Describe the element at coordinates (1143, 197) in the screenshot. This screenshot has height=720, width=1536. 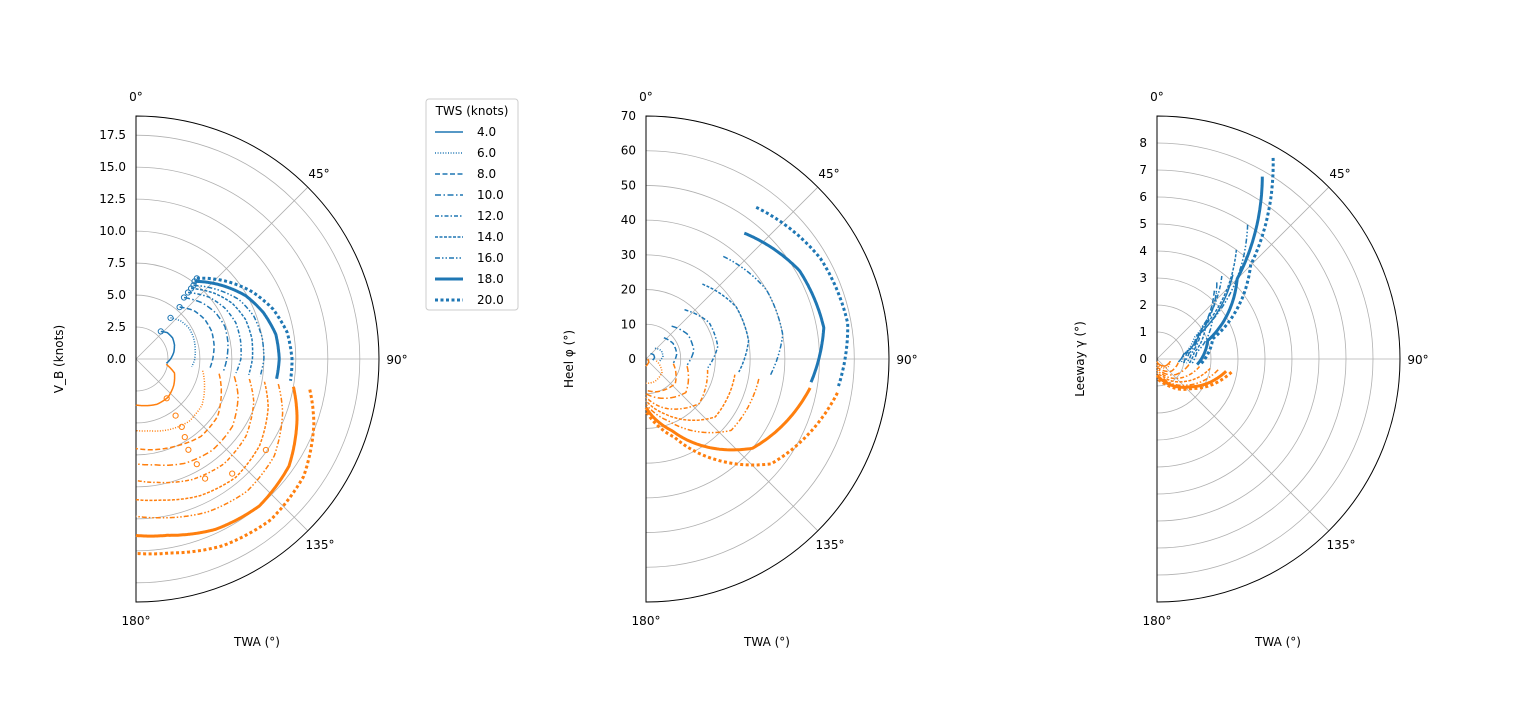
I see `radial-tick-label: 6` at that location.